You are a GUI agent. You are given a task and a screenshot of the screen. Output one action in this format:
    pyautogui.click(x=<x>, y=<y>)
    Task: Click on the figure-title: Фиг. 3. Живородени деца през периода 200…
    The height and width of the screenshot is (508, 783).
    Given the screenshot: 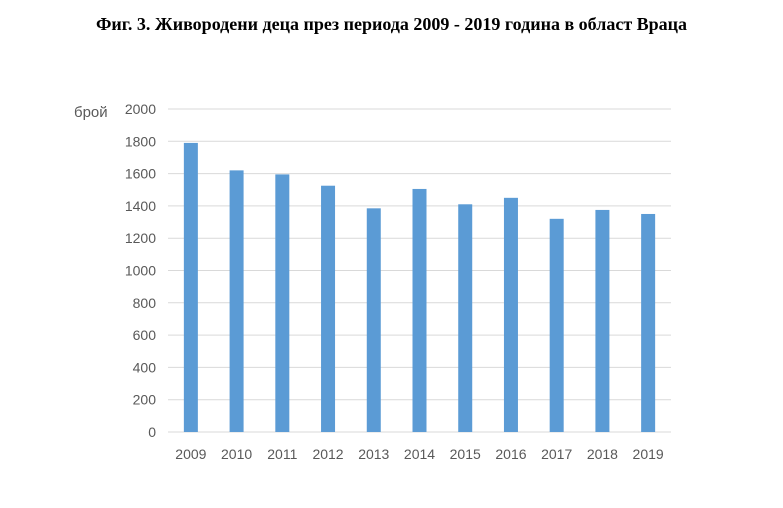 What is the action you would take?
    pyautogui.click(x=391, y=24)
    